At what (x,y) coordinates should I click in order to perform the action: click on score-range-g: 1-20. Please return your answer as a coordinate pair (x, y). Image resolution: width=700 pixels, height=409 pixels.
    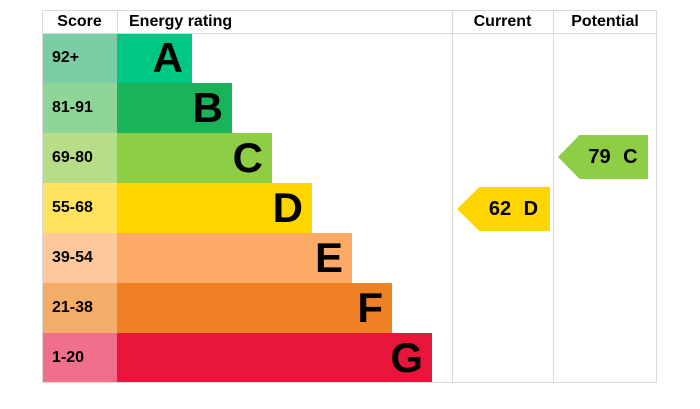
    Looking at the image, I should click on (79, 358).